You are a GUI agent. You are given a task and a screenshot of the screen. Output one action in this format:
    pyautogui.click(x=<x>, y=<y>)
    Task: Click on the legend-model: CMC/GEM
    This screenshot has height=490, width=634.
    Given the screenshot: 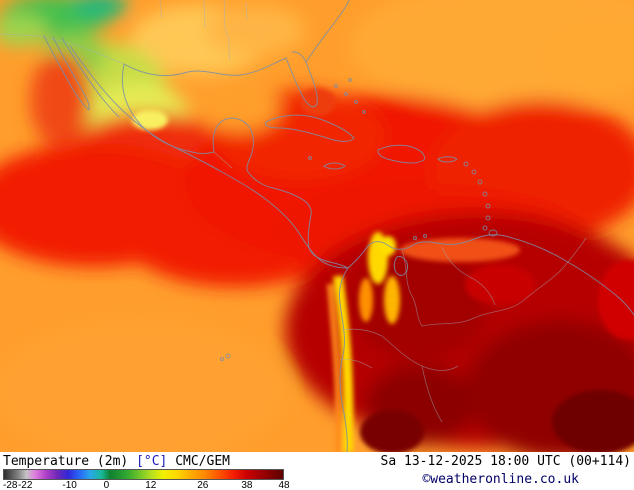 What is the action you would take?
    pyautogui.click(x=202, y=461)
    